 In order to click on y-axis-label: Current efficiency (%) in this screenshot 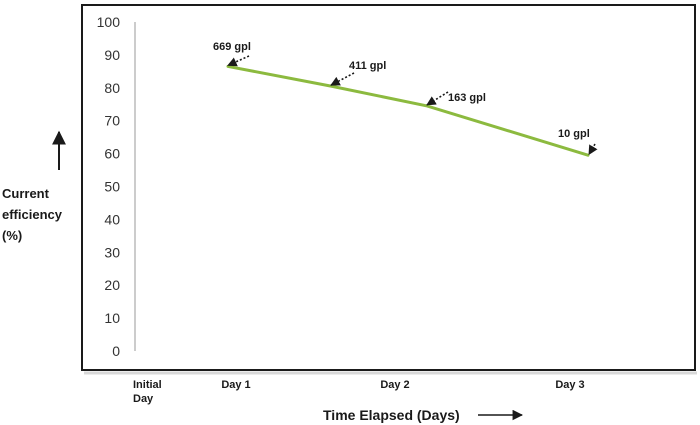, I will do `click(34, 214)`.